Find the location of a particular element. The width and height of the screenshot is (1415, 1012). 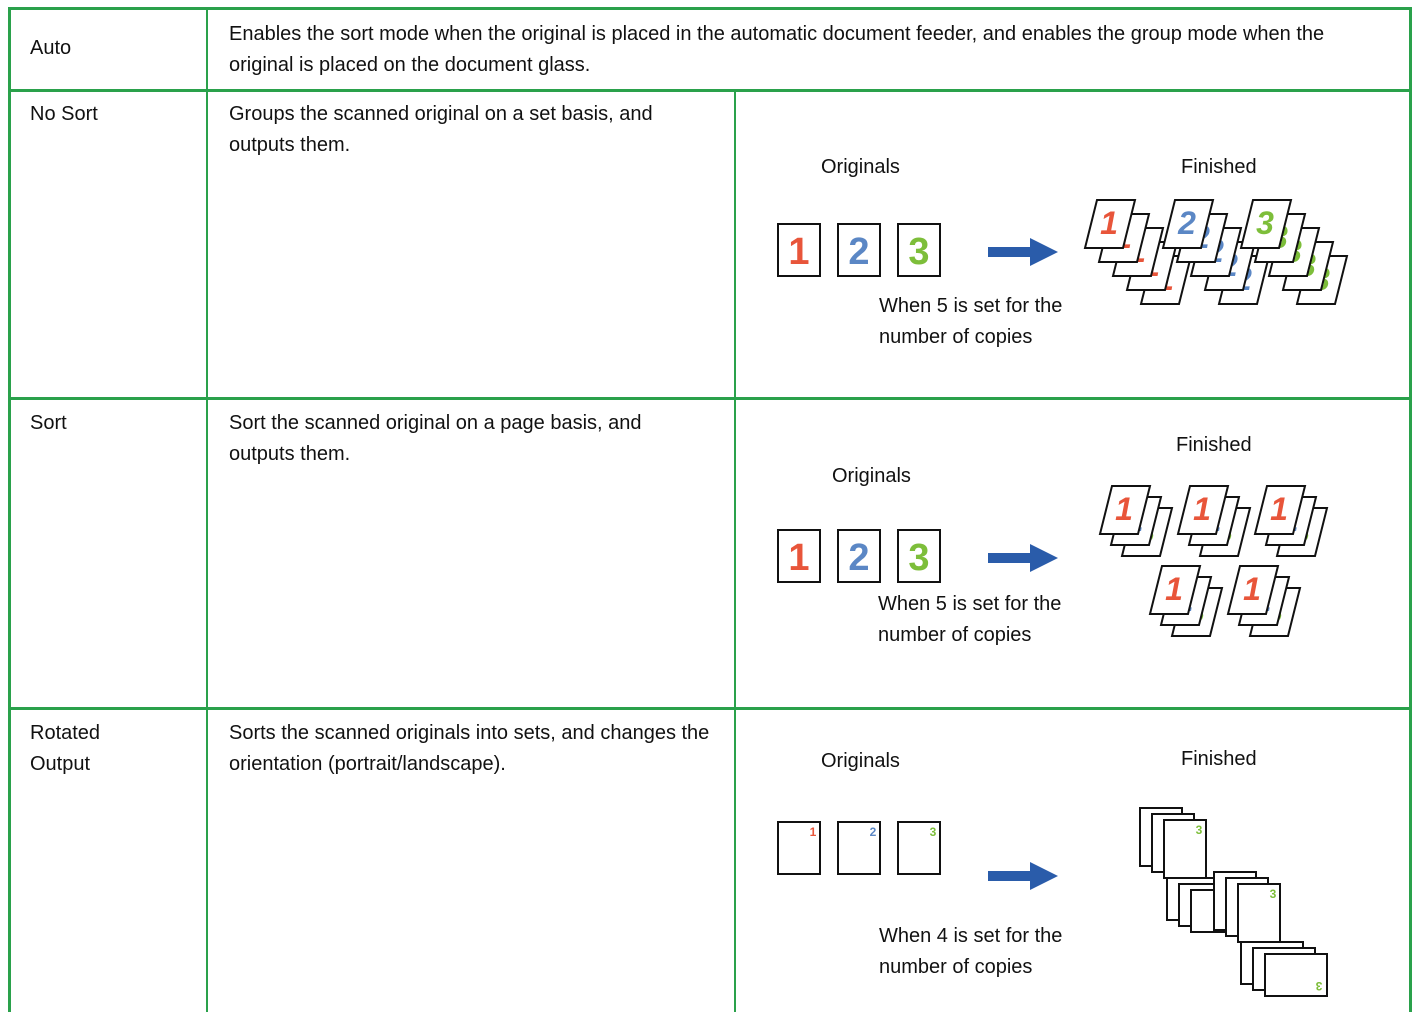

mode: No Sort is located at coordinates (64, 114).